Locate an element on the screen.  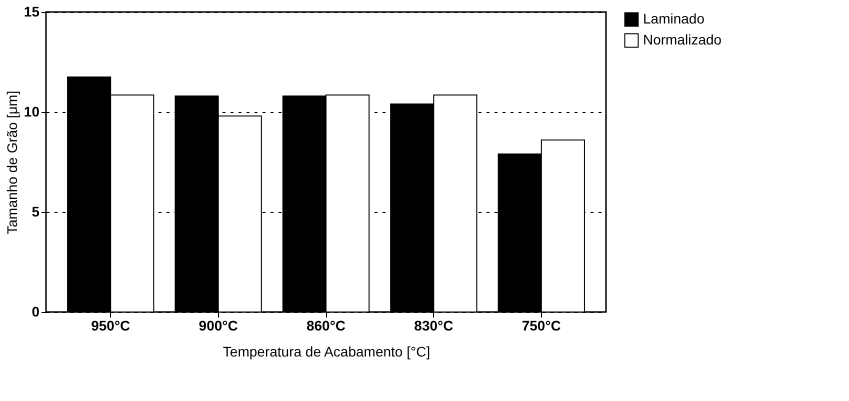
x-tick-label: 750°C is located at coordinates (541, 326).